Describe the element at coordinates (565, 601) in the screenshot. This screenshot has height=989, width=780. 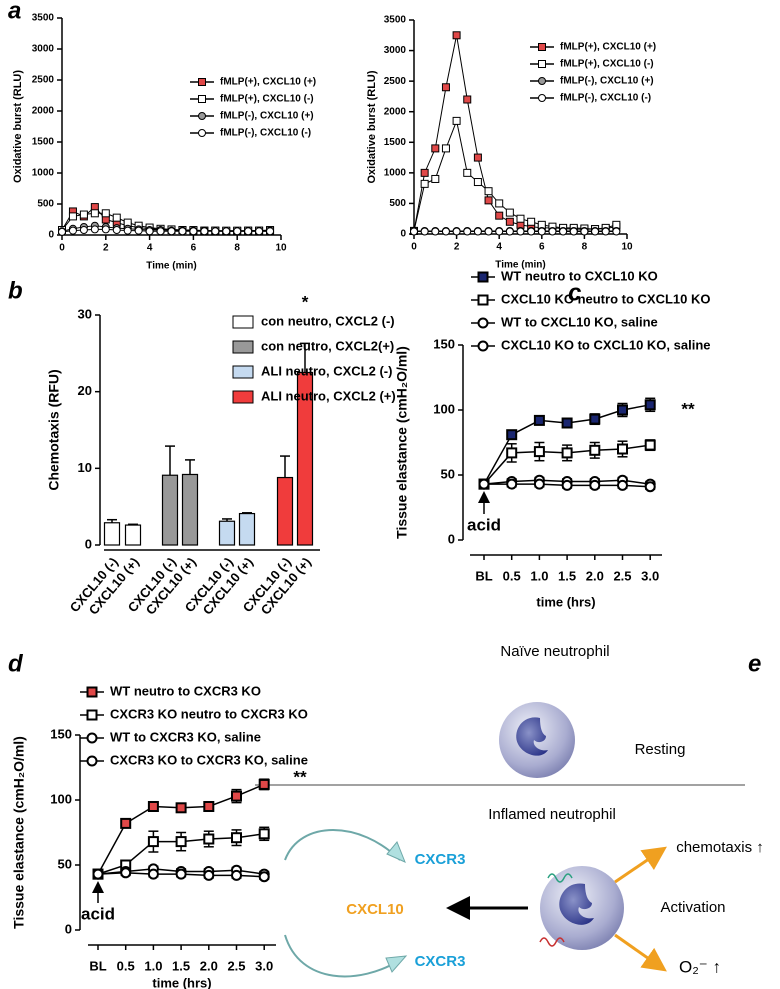
I see `x-axis-label: time (hrs)` at that location.